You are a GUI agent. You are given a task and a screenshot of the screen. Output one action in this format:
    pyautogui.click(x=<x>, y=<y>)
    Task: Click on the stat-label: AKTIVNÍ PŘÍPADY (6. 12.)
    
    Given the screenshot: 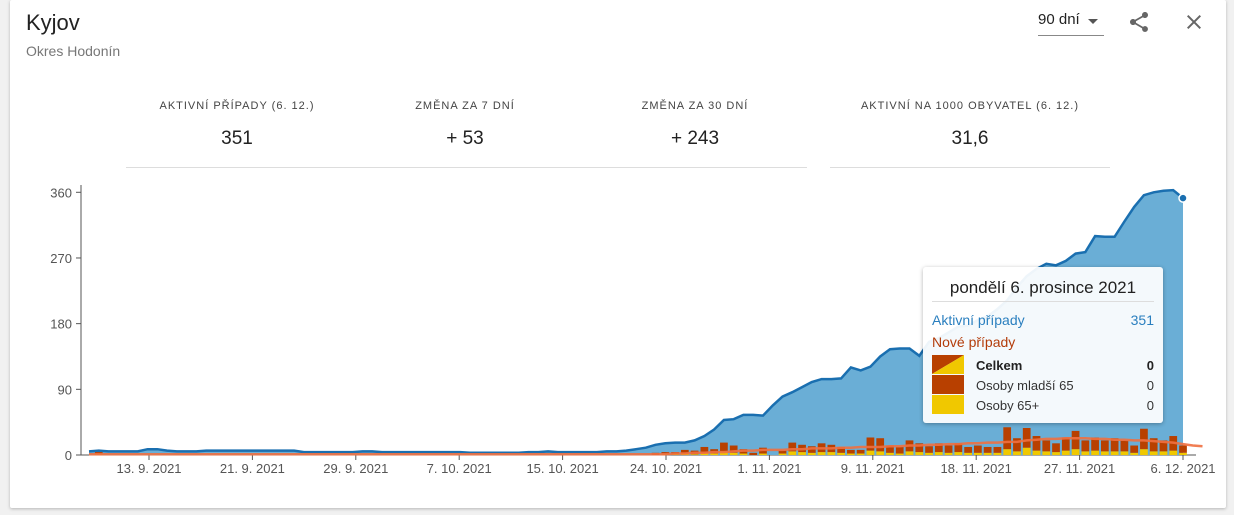 What is the action you would take?
    pyautogui.click(x=237, y=106)
    